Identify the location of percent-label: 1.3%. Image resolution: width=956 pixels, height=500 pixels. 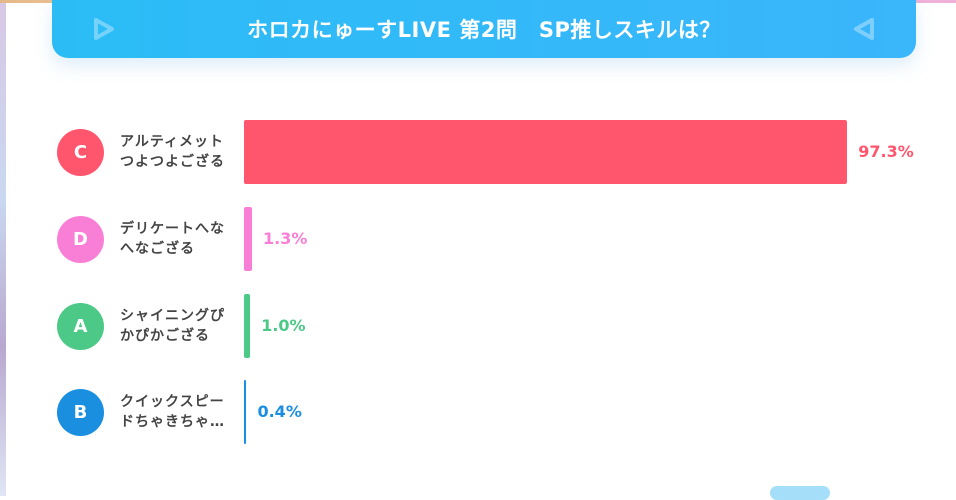
(285, 238).